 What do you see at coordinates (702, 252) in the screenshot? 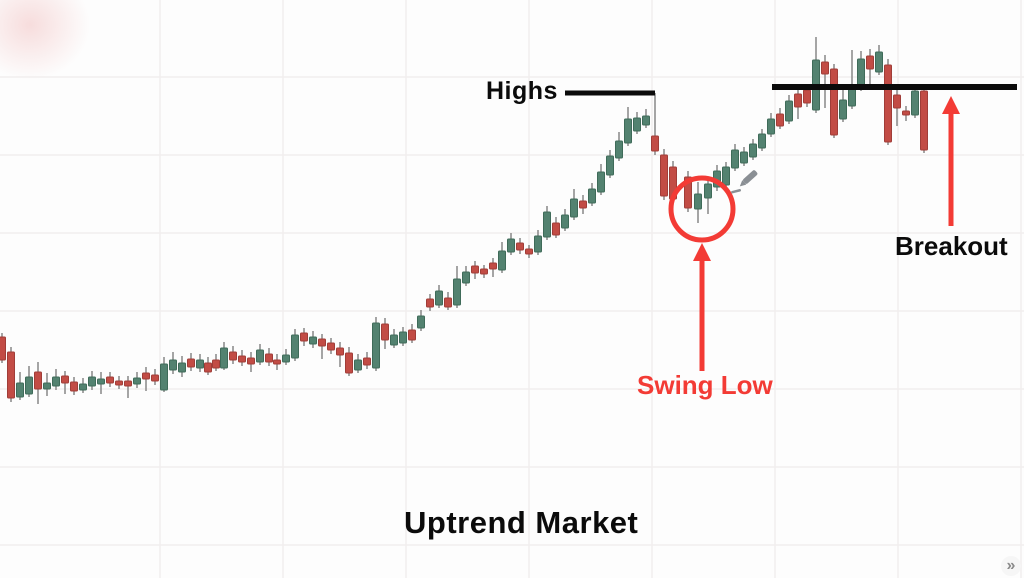
I see `swing-low-arrow-head` at bounding box center [702, 252].